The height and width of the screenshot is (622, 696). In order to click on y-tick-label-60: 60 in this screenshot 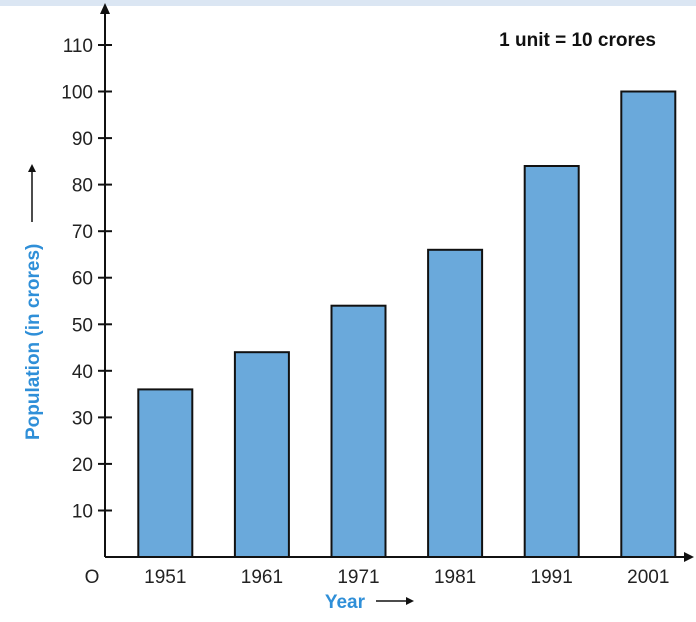, I will do `click(82, 279)`.